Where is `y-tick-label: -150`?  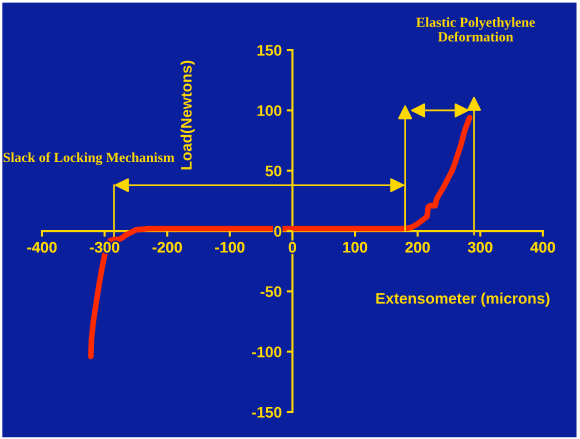 y-tick-label: -150 is located at coordinates (267, 412).